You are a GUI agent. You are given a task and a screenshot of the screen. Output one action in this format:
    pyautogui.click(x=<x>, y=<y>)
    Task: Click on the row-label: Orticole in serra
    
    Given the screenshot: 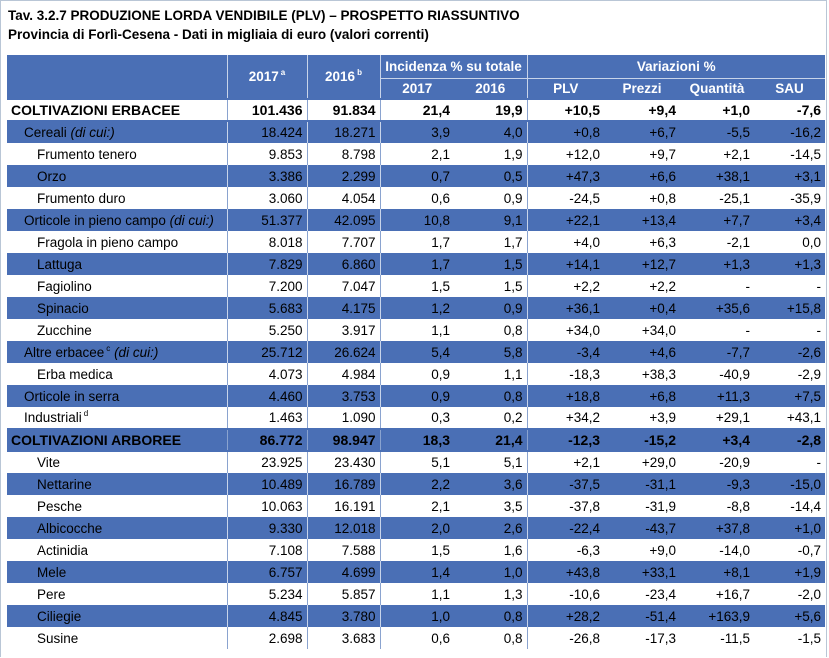 What is the action you would take?
    pyautogui.click(x=117, y=396)
    